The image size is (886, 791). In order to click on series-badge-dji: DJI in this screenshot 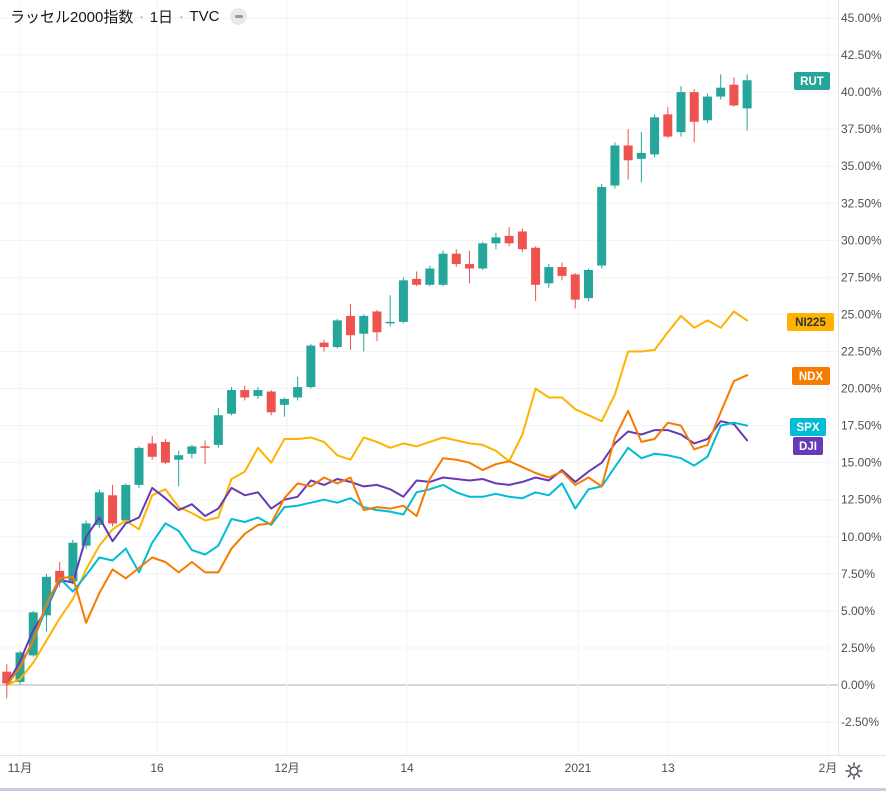, I will do `click(808, 446)`.